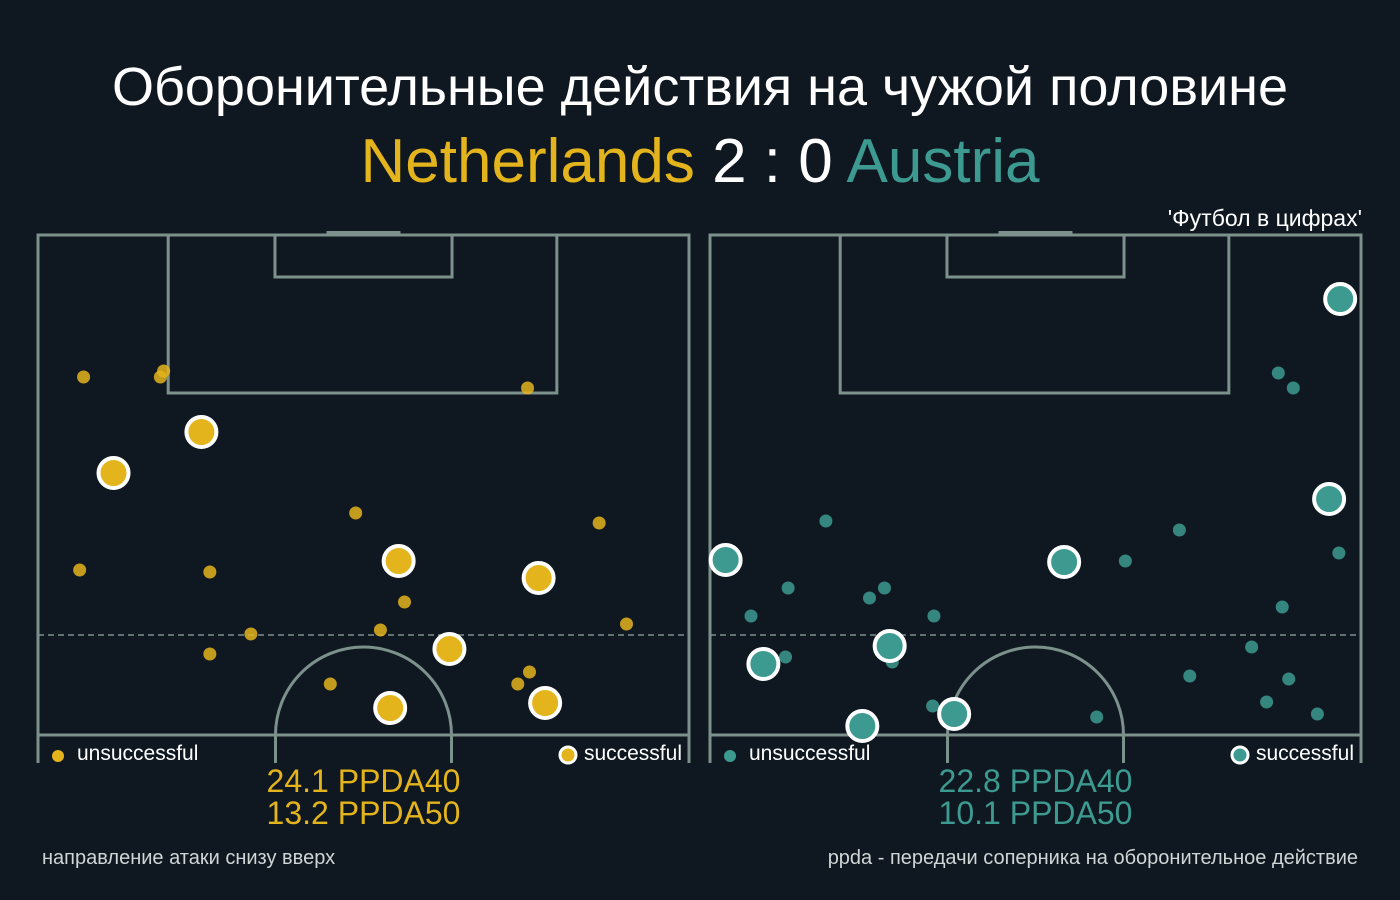 This screenshot has width=1400, height=900. I want to click on unsuccessful-points, so click(353, 527).